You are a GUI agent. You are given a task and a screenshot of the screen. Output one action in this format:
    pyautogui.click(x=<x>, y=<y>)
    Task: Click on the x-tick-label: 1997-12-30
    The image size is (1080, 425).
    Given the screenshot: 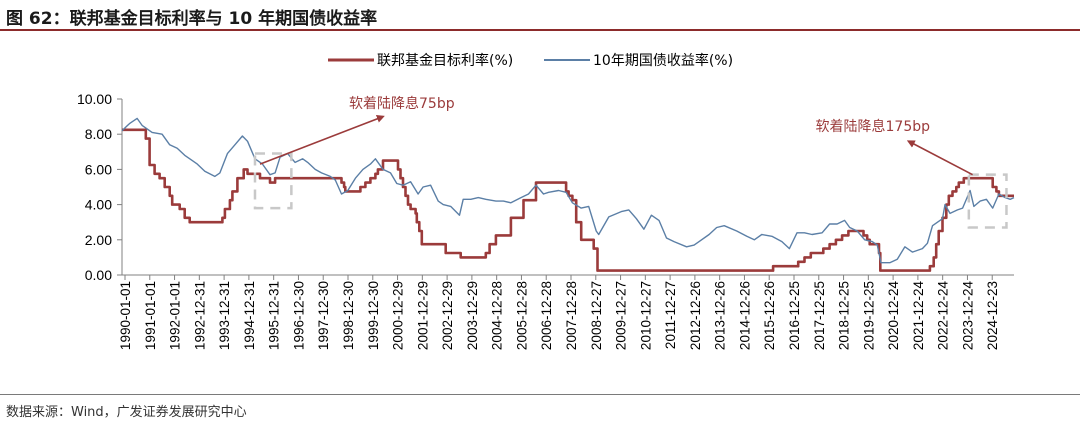 What is the action you would take?
    pyautogui.click(x=323, y=315)
    